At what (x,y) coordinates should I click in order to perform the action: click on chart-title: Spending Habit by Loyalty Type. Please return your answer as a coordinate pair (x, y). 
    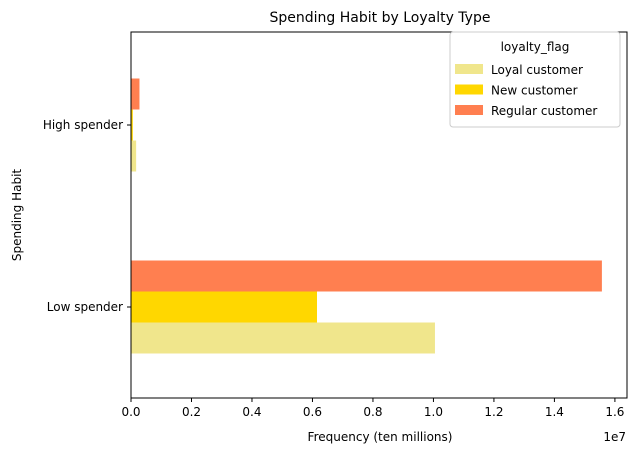
    Looking at the image, I should click on (380, 18).